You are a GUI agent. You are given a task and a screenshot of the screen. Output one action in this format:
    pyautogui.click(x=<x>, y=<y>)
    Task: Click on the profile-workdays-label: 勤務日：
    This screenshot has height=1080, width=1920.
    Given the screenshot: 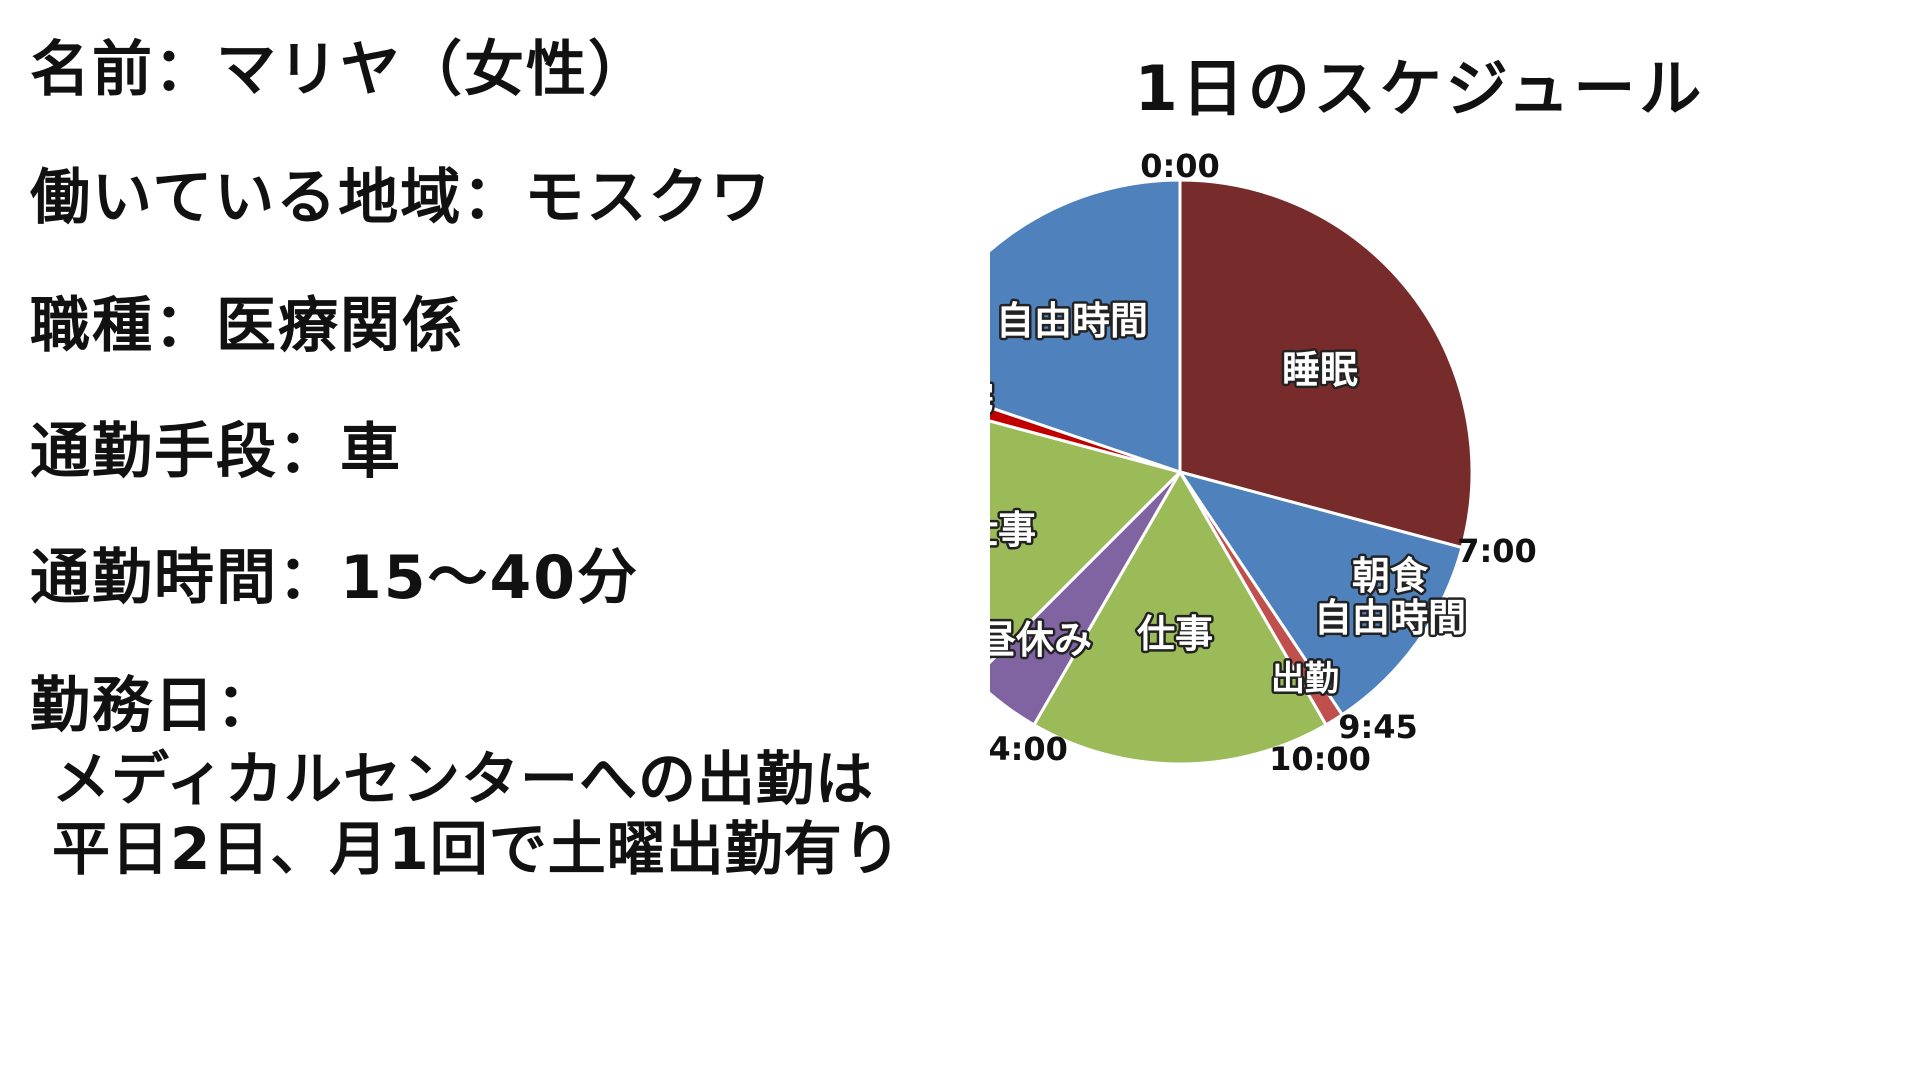 What is the action you would take?
    pyautogui.click(x=154, y=706)
    